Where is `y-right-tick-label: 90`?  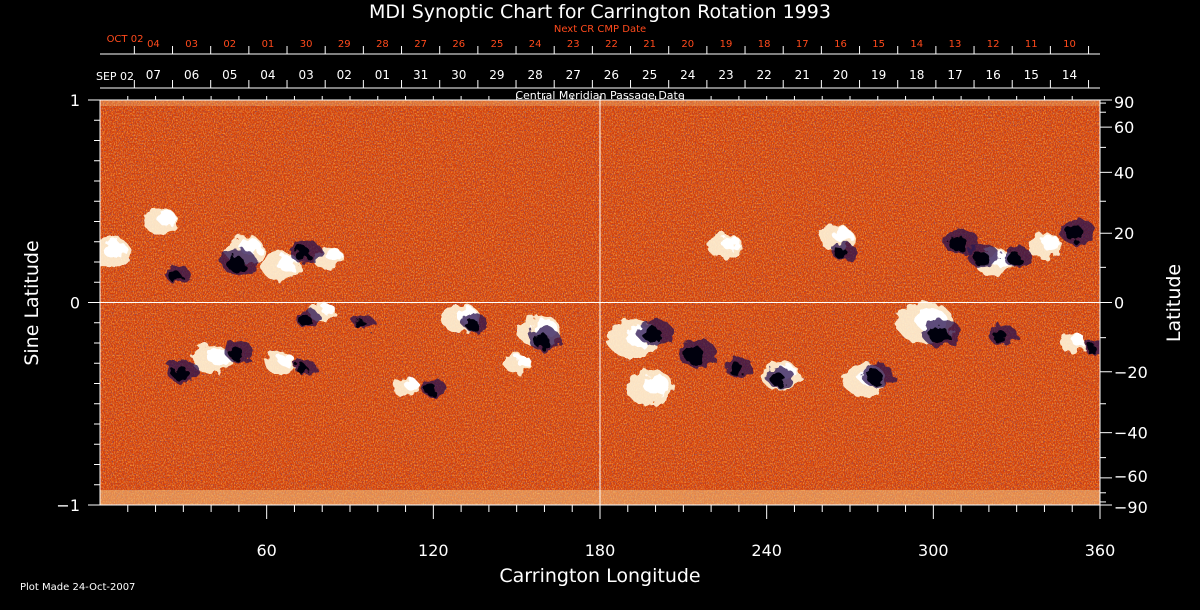 y-right-tick-label: 90 is located at coordinates (1124, 102).